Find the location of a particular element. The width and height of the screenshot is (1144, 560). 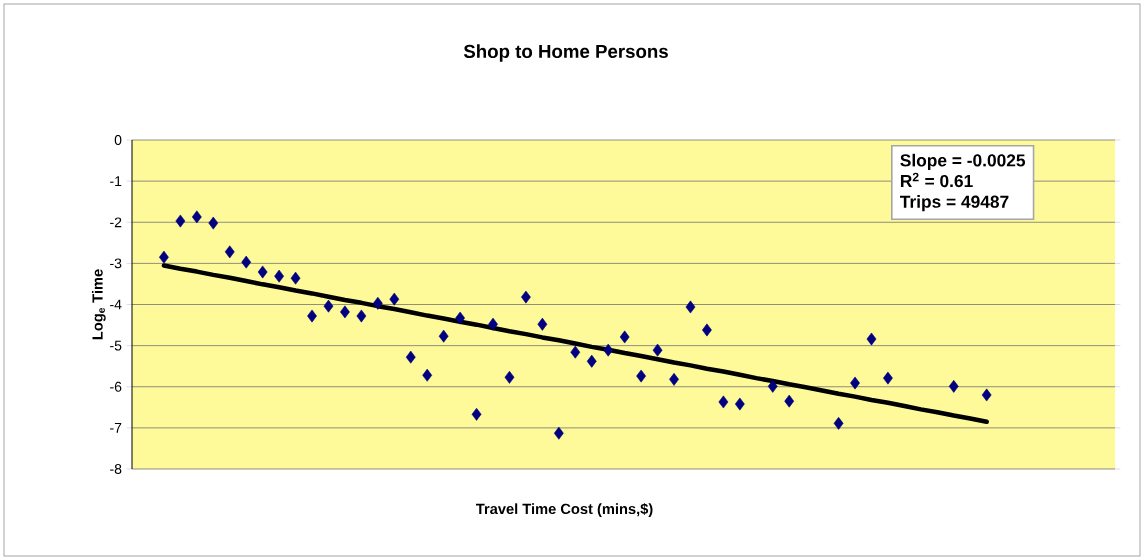

annotation: Slope = -0.0025 is located at coordinates (963, 161).